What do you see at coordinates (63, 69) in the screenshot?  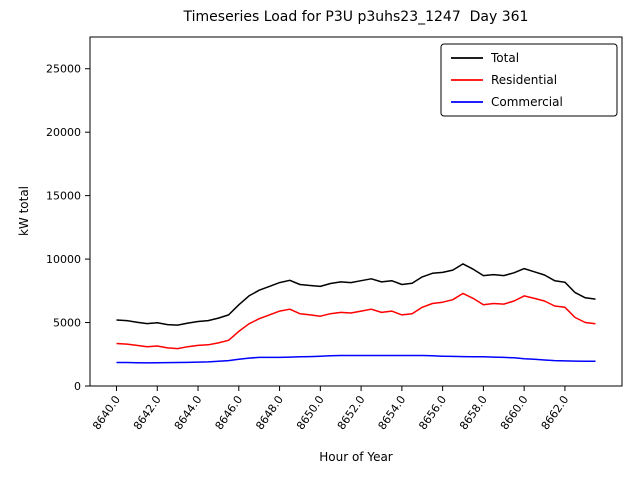 I see `y-tick-label: 25000` at bounding box center [63, 69].